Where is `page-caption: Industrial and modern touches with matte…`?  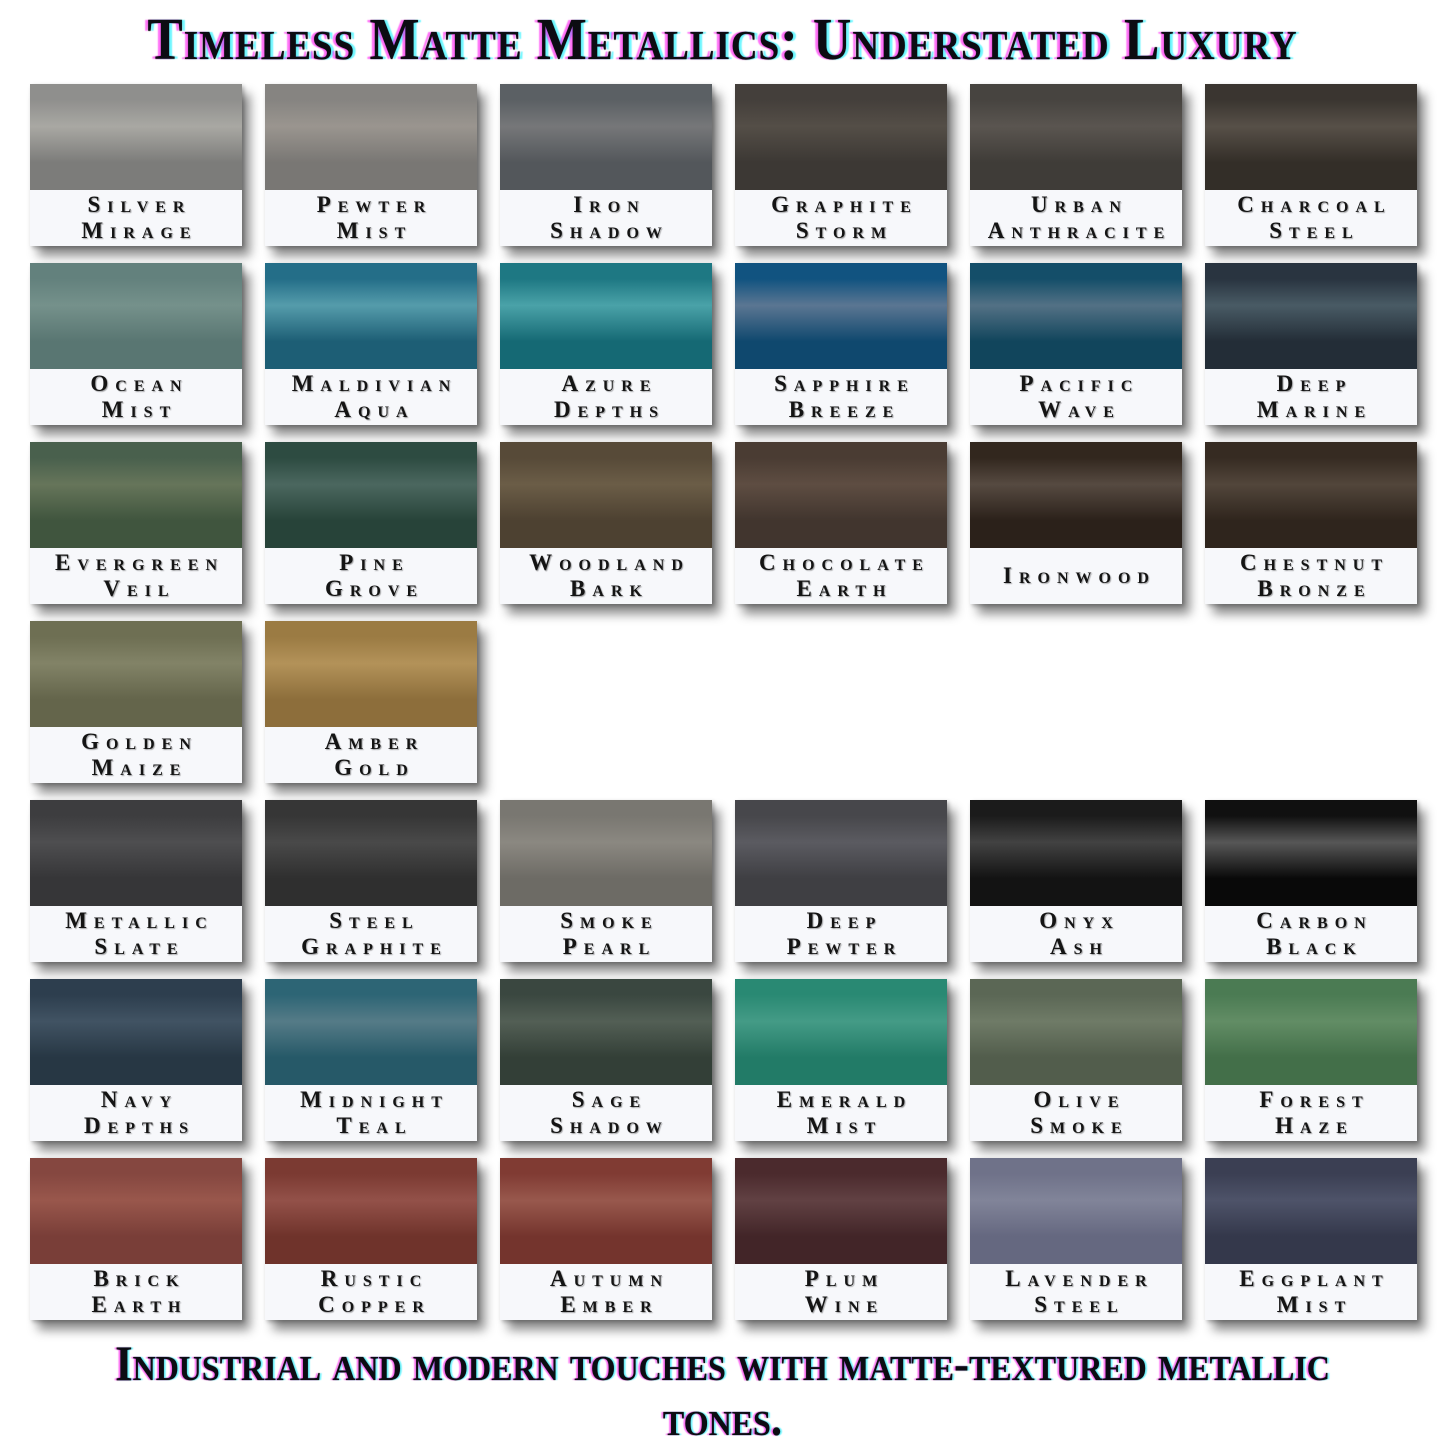
page-caption: Industrial and modern touches with matte… is located at coordinates (722, 1390).